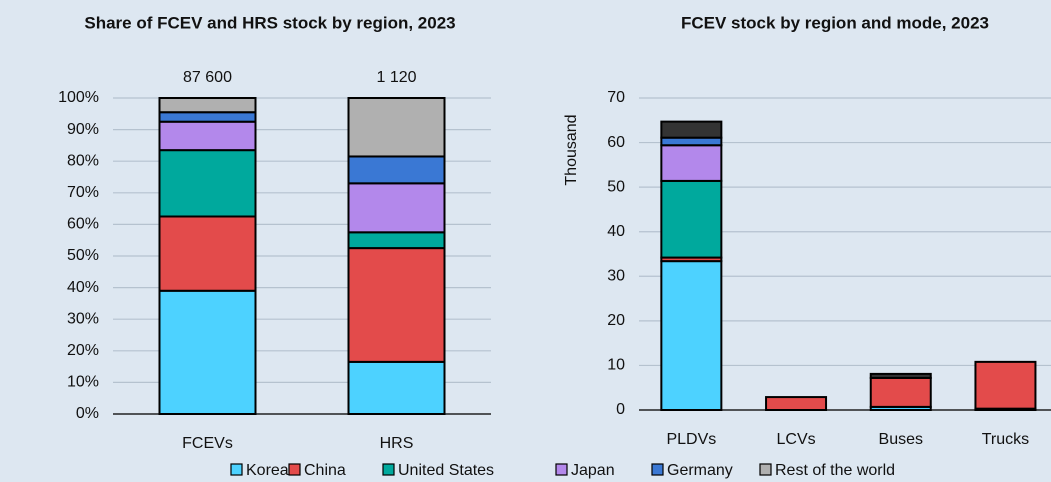 The width and height of the screenshot is (1051, 482). What do you see at coordinates (795, 439) in the screenshot?
I see `x-tick-label: LCVs` at bounding box center [795, 439].